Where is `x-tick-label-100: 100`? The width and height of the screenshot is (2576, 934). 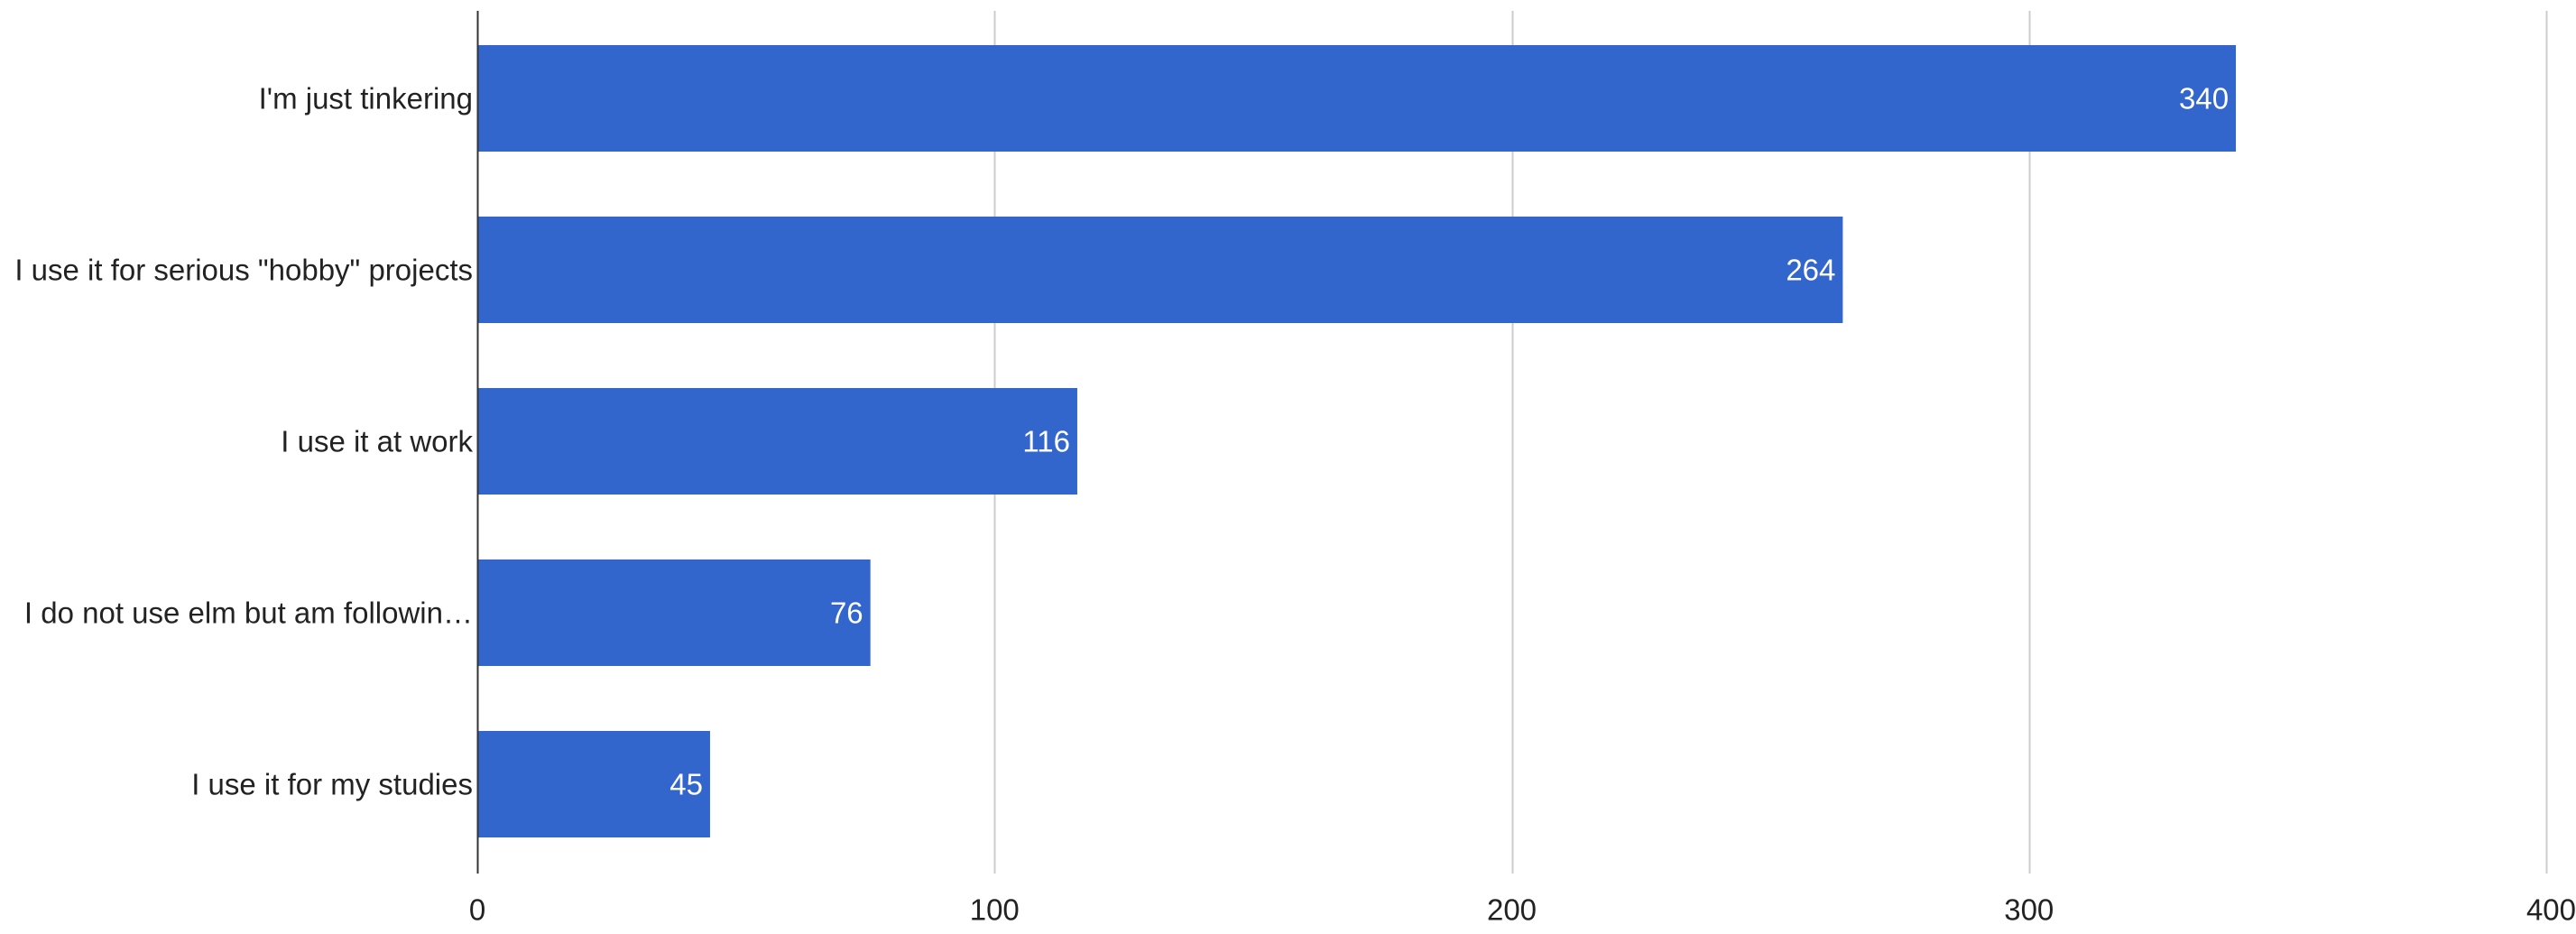
x-tick-label-100: 100 is located at coordinates (995, 910).